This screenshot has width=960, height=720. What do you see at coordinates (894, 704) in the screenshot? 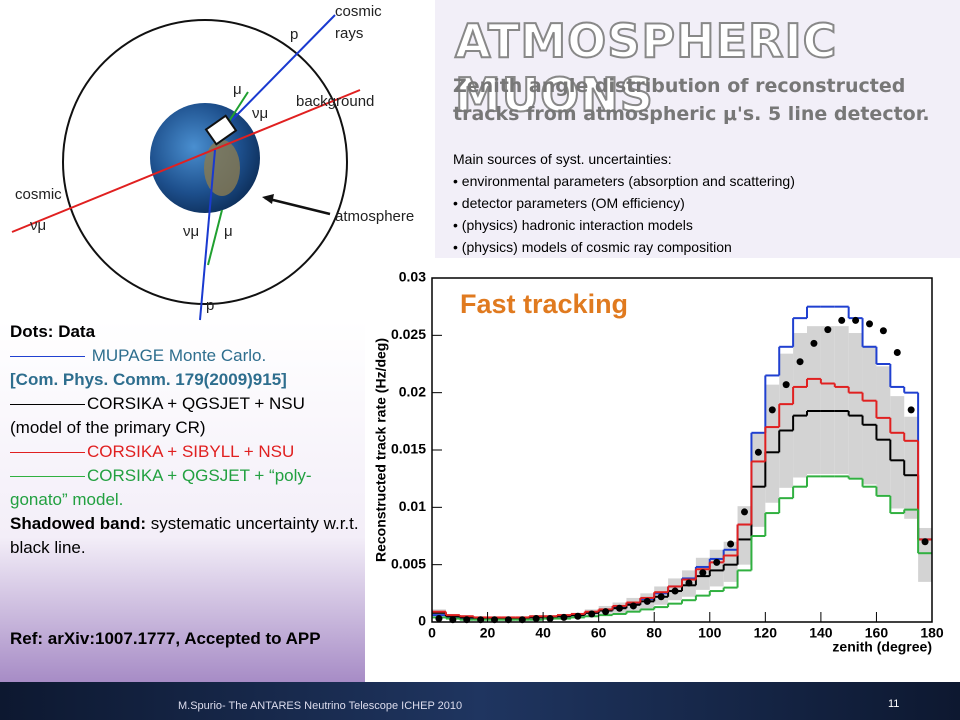
I see `page-number: 11` at bounding box center [894, 704].